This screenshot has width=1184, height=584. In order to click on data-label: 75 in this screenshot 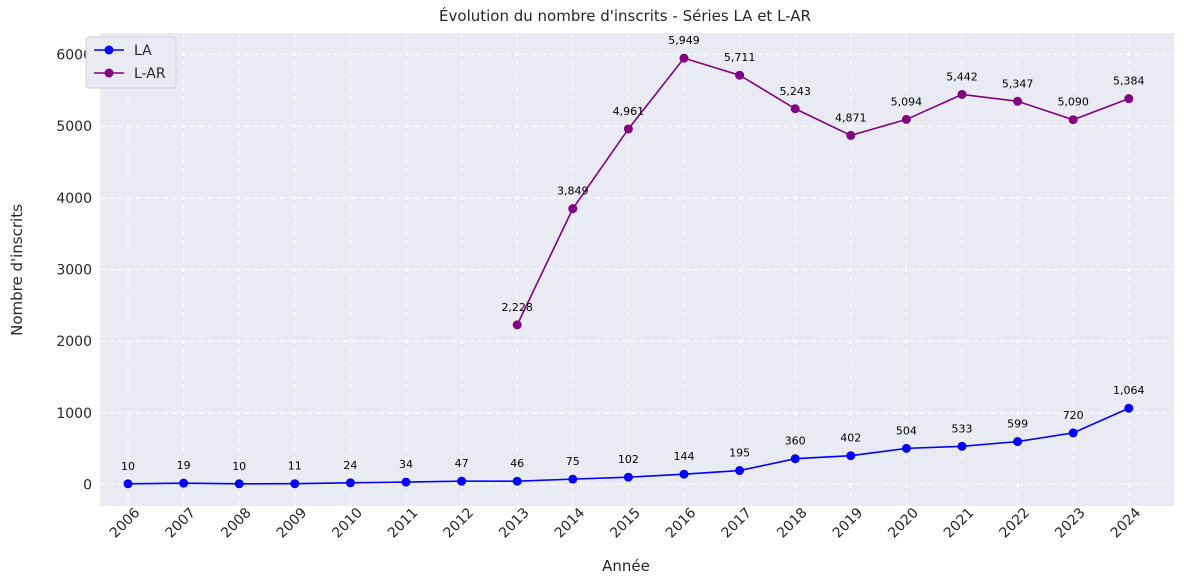, I will do `click(573, 461)`.